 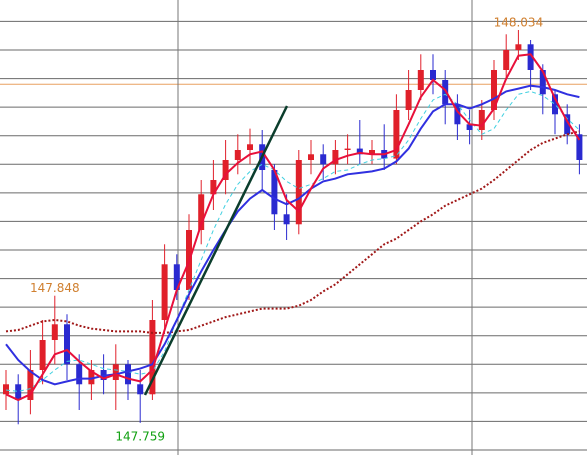 I want to click on price-annotation: 148.034, so click(x=519, y=23).